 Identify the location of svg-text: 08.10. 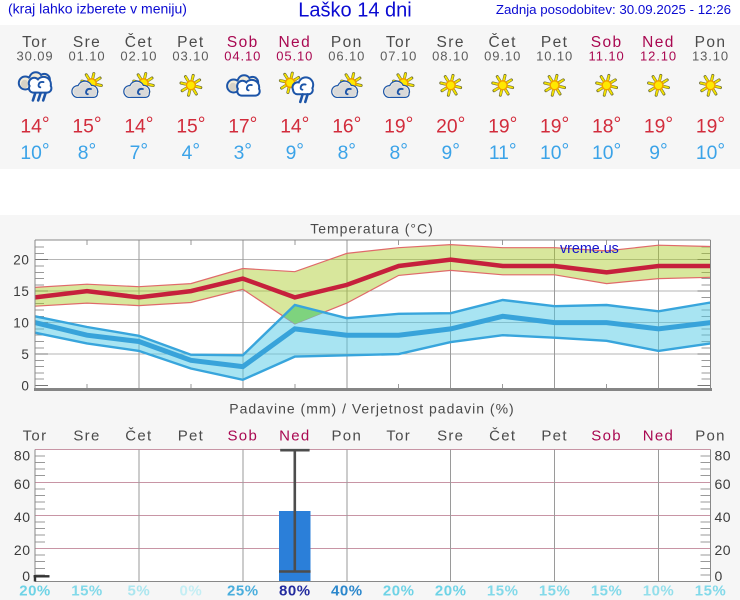
(450, 55).